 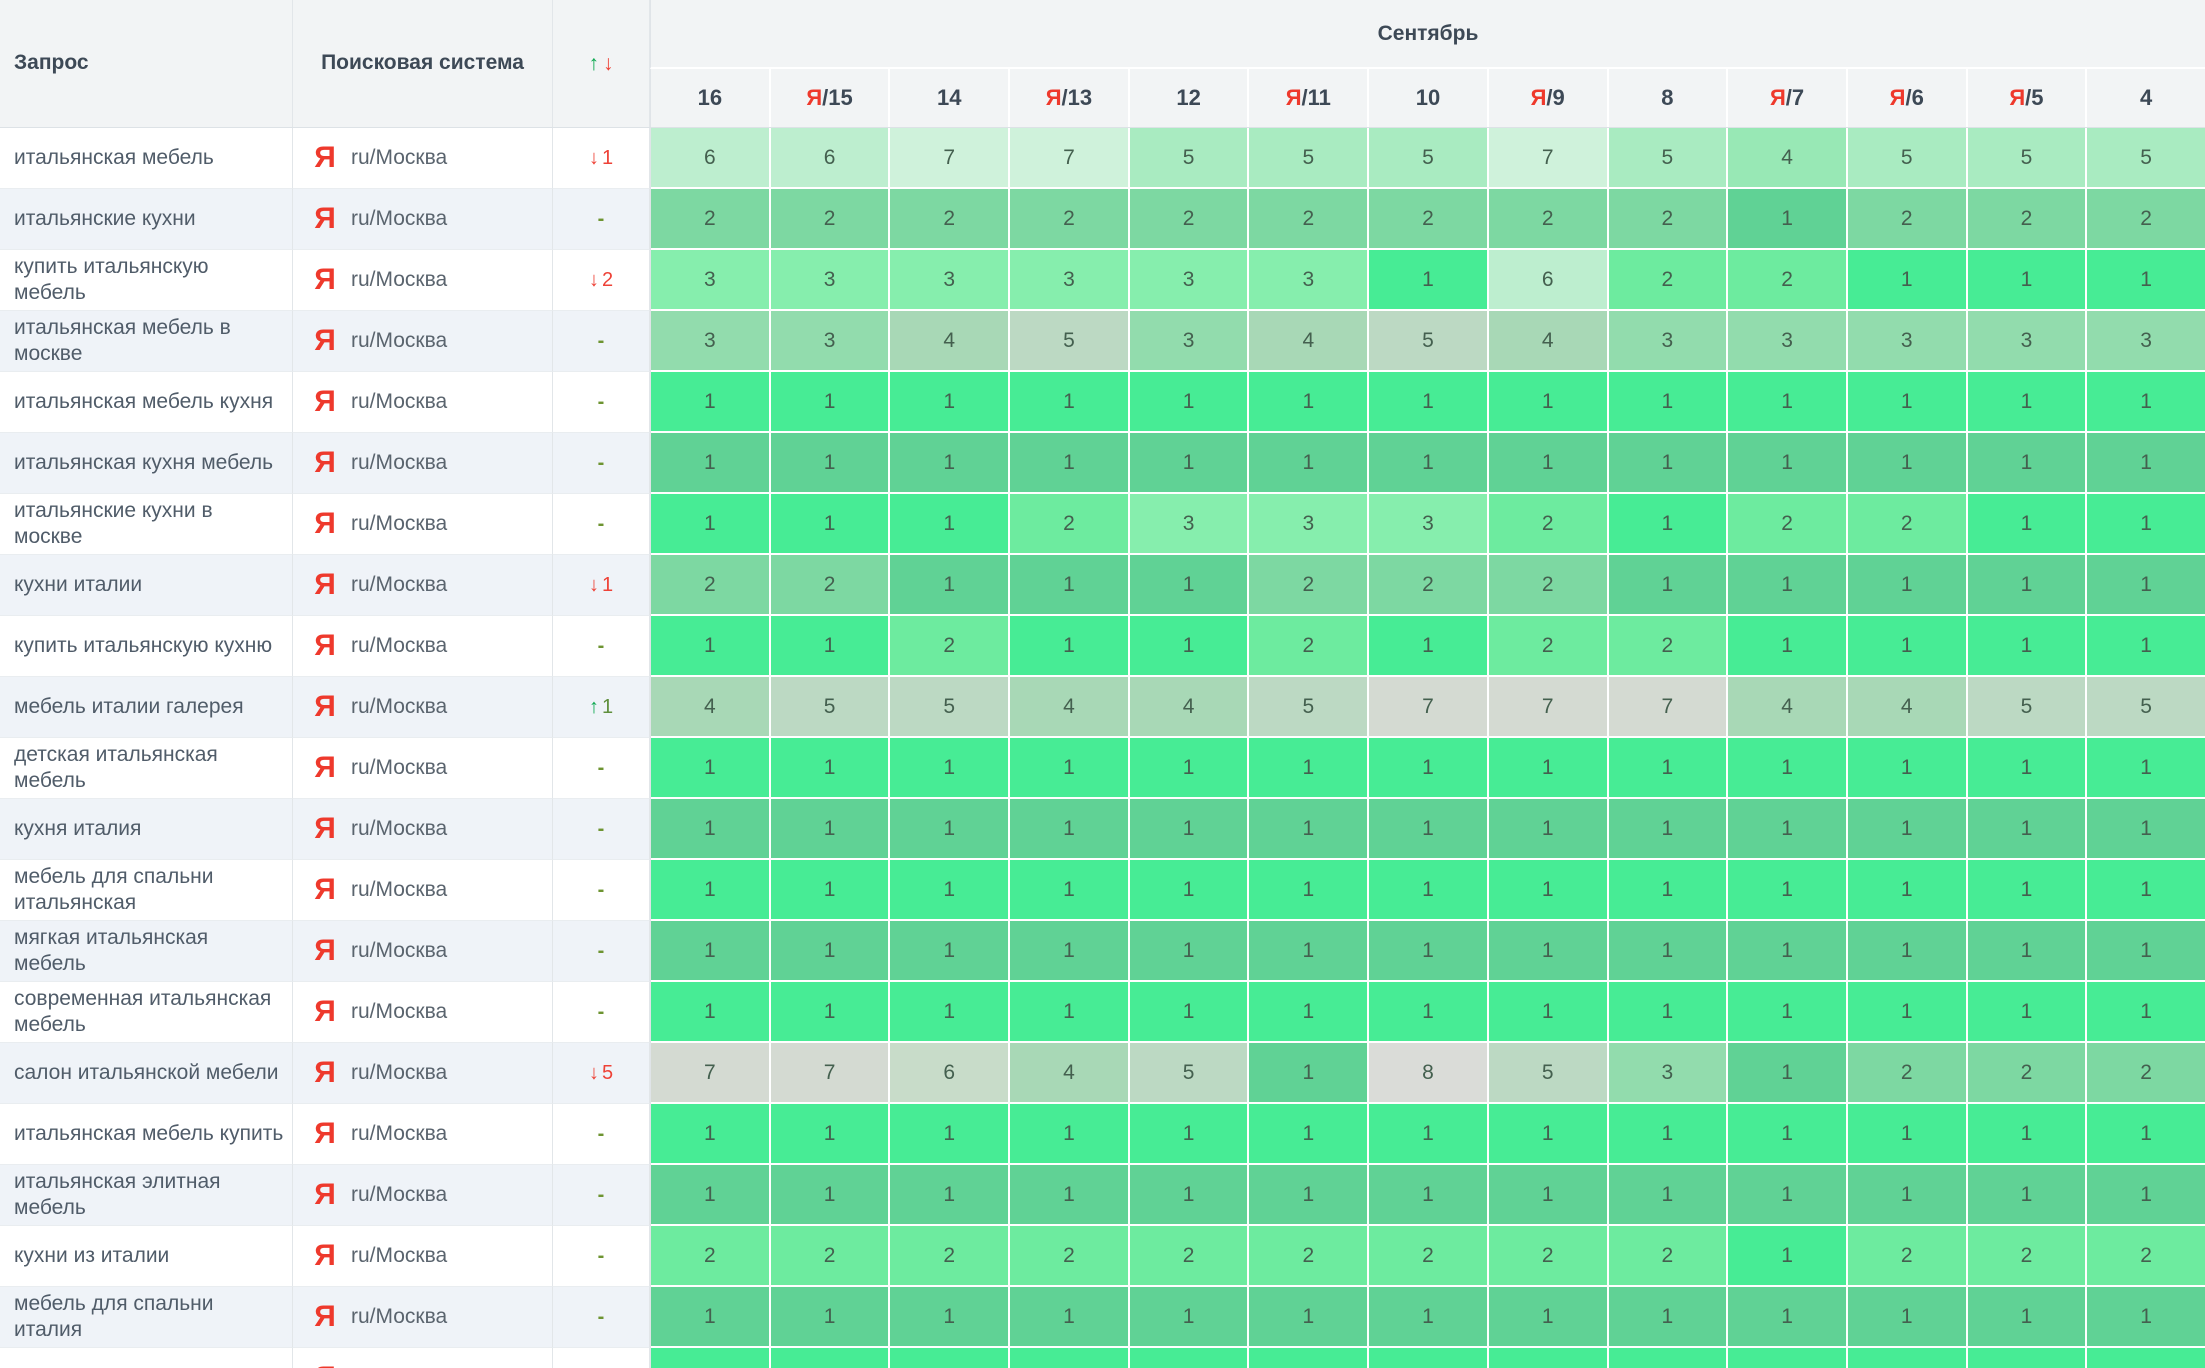 I want to click on query-cell: итальянская мебель в москве, so click(x=146, y=341).